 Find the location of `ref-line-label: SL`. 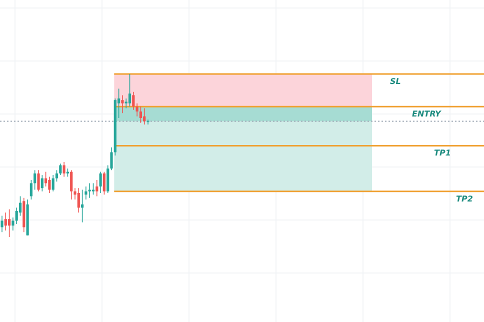

ref-line-label: SL is located at coordinates (395, 81).